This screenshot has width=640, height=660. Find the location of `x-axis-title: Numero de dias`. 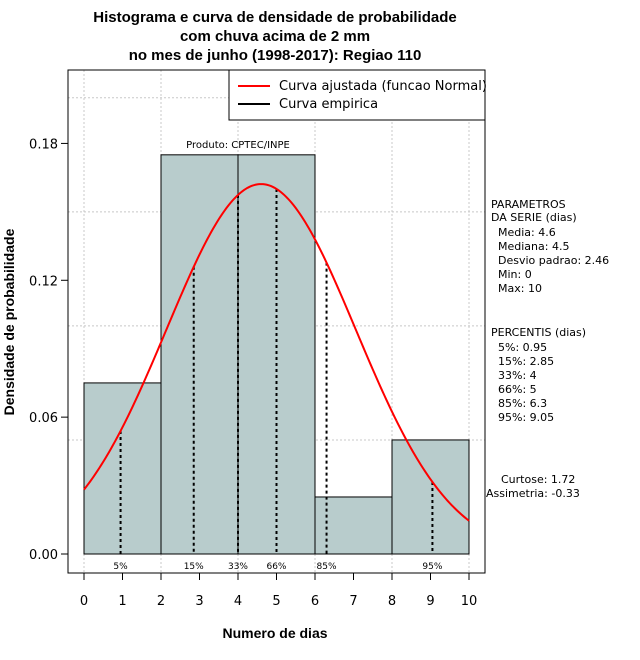

x-axis-title: Numero de dias is located at coordinates (274, 633).